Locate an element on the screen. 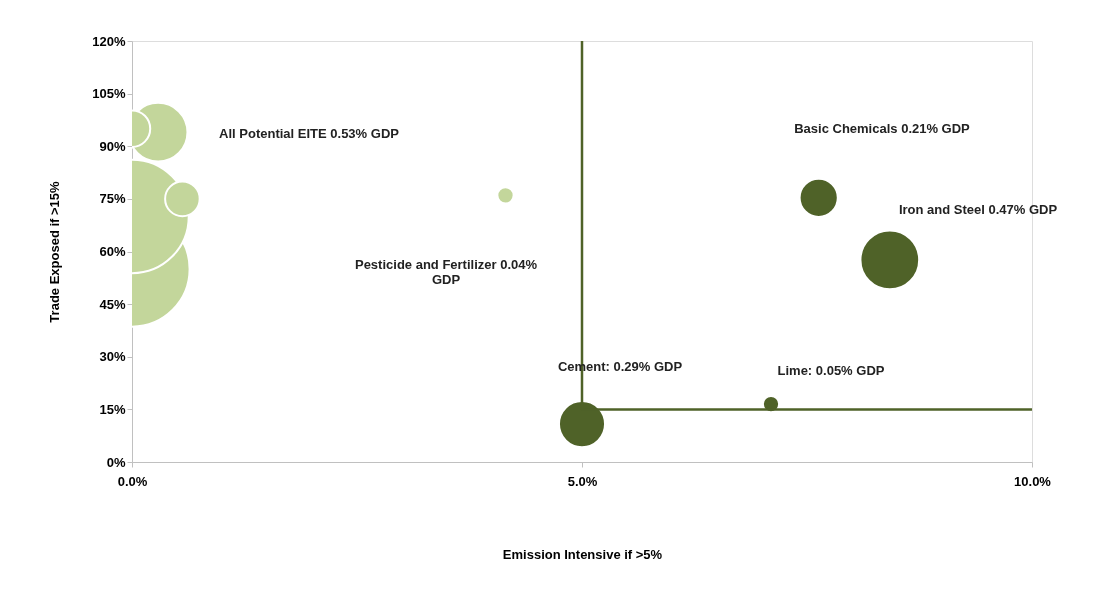 This screenshot has width=1108, height=605. x-tick-label: 10.0% is located at coordinates (1033, 481).